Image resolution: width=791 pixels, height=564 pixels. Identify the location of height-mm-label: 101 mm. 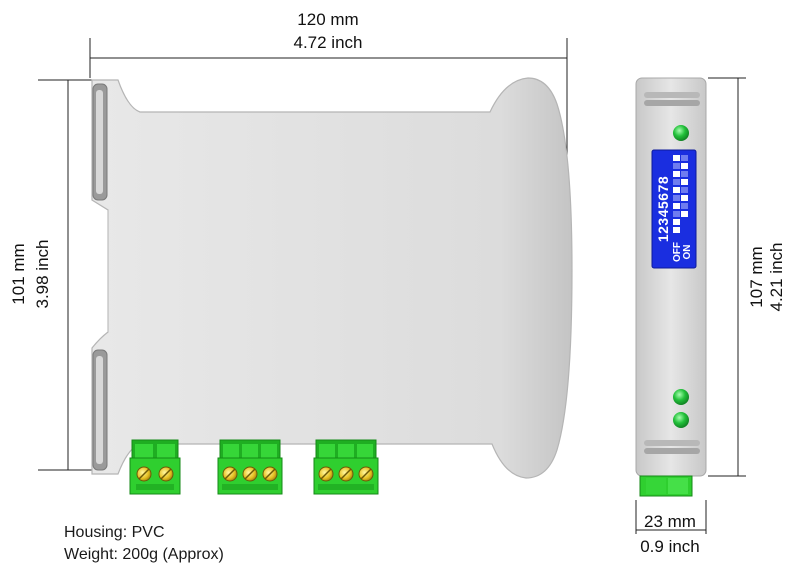
(18, 273).